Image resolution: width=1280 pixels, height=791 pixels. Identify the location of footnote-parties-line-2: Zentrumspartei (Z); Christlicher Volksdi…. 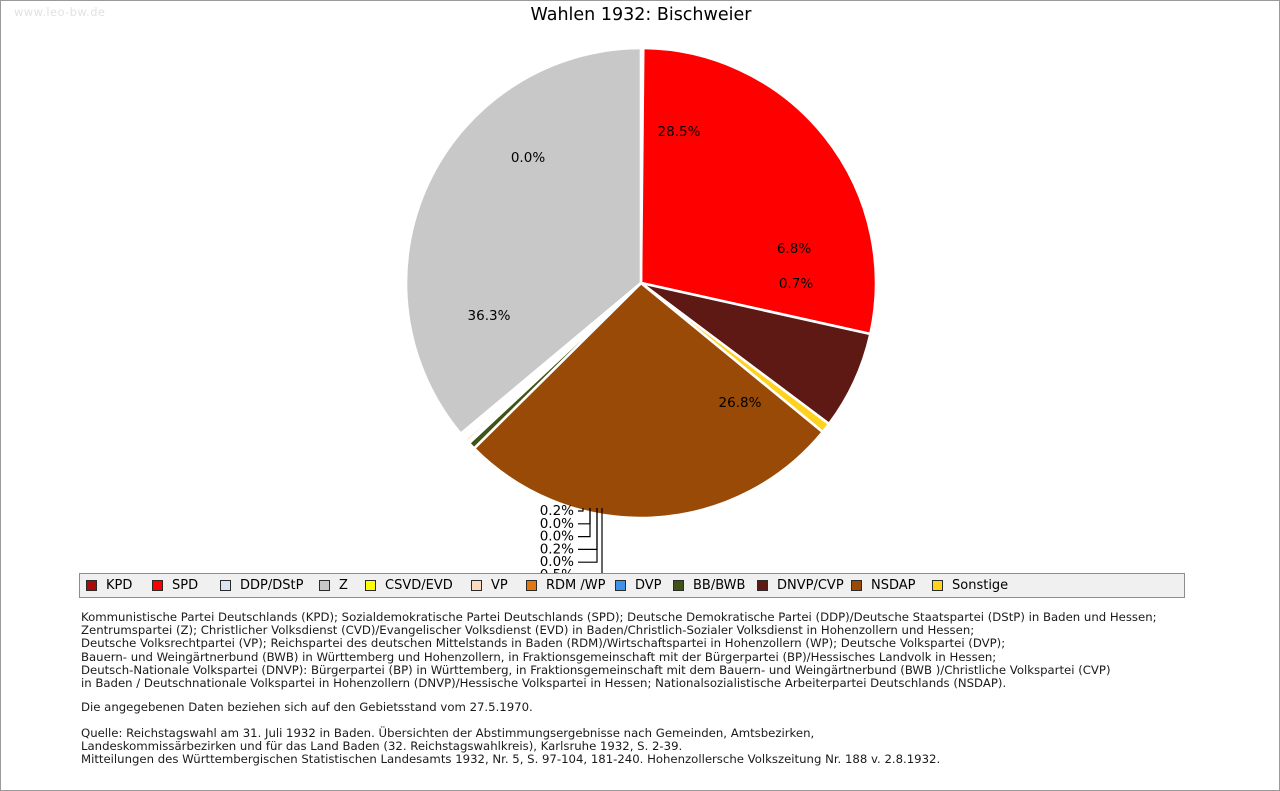
(528, 630).